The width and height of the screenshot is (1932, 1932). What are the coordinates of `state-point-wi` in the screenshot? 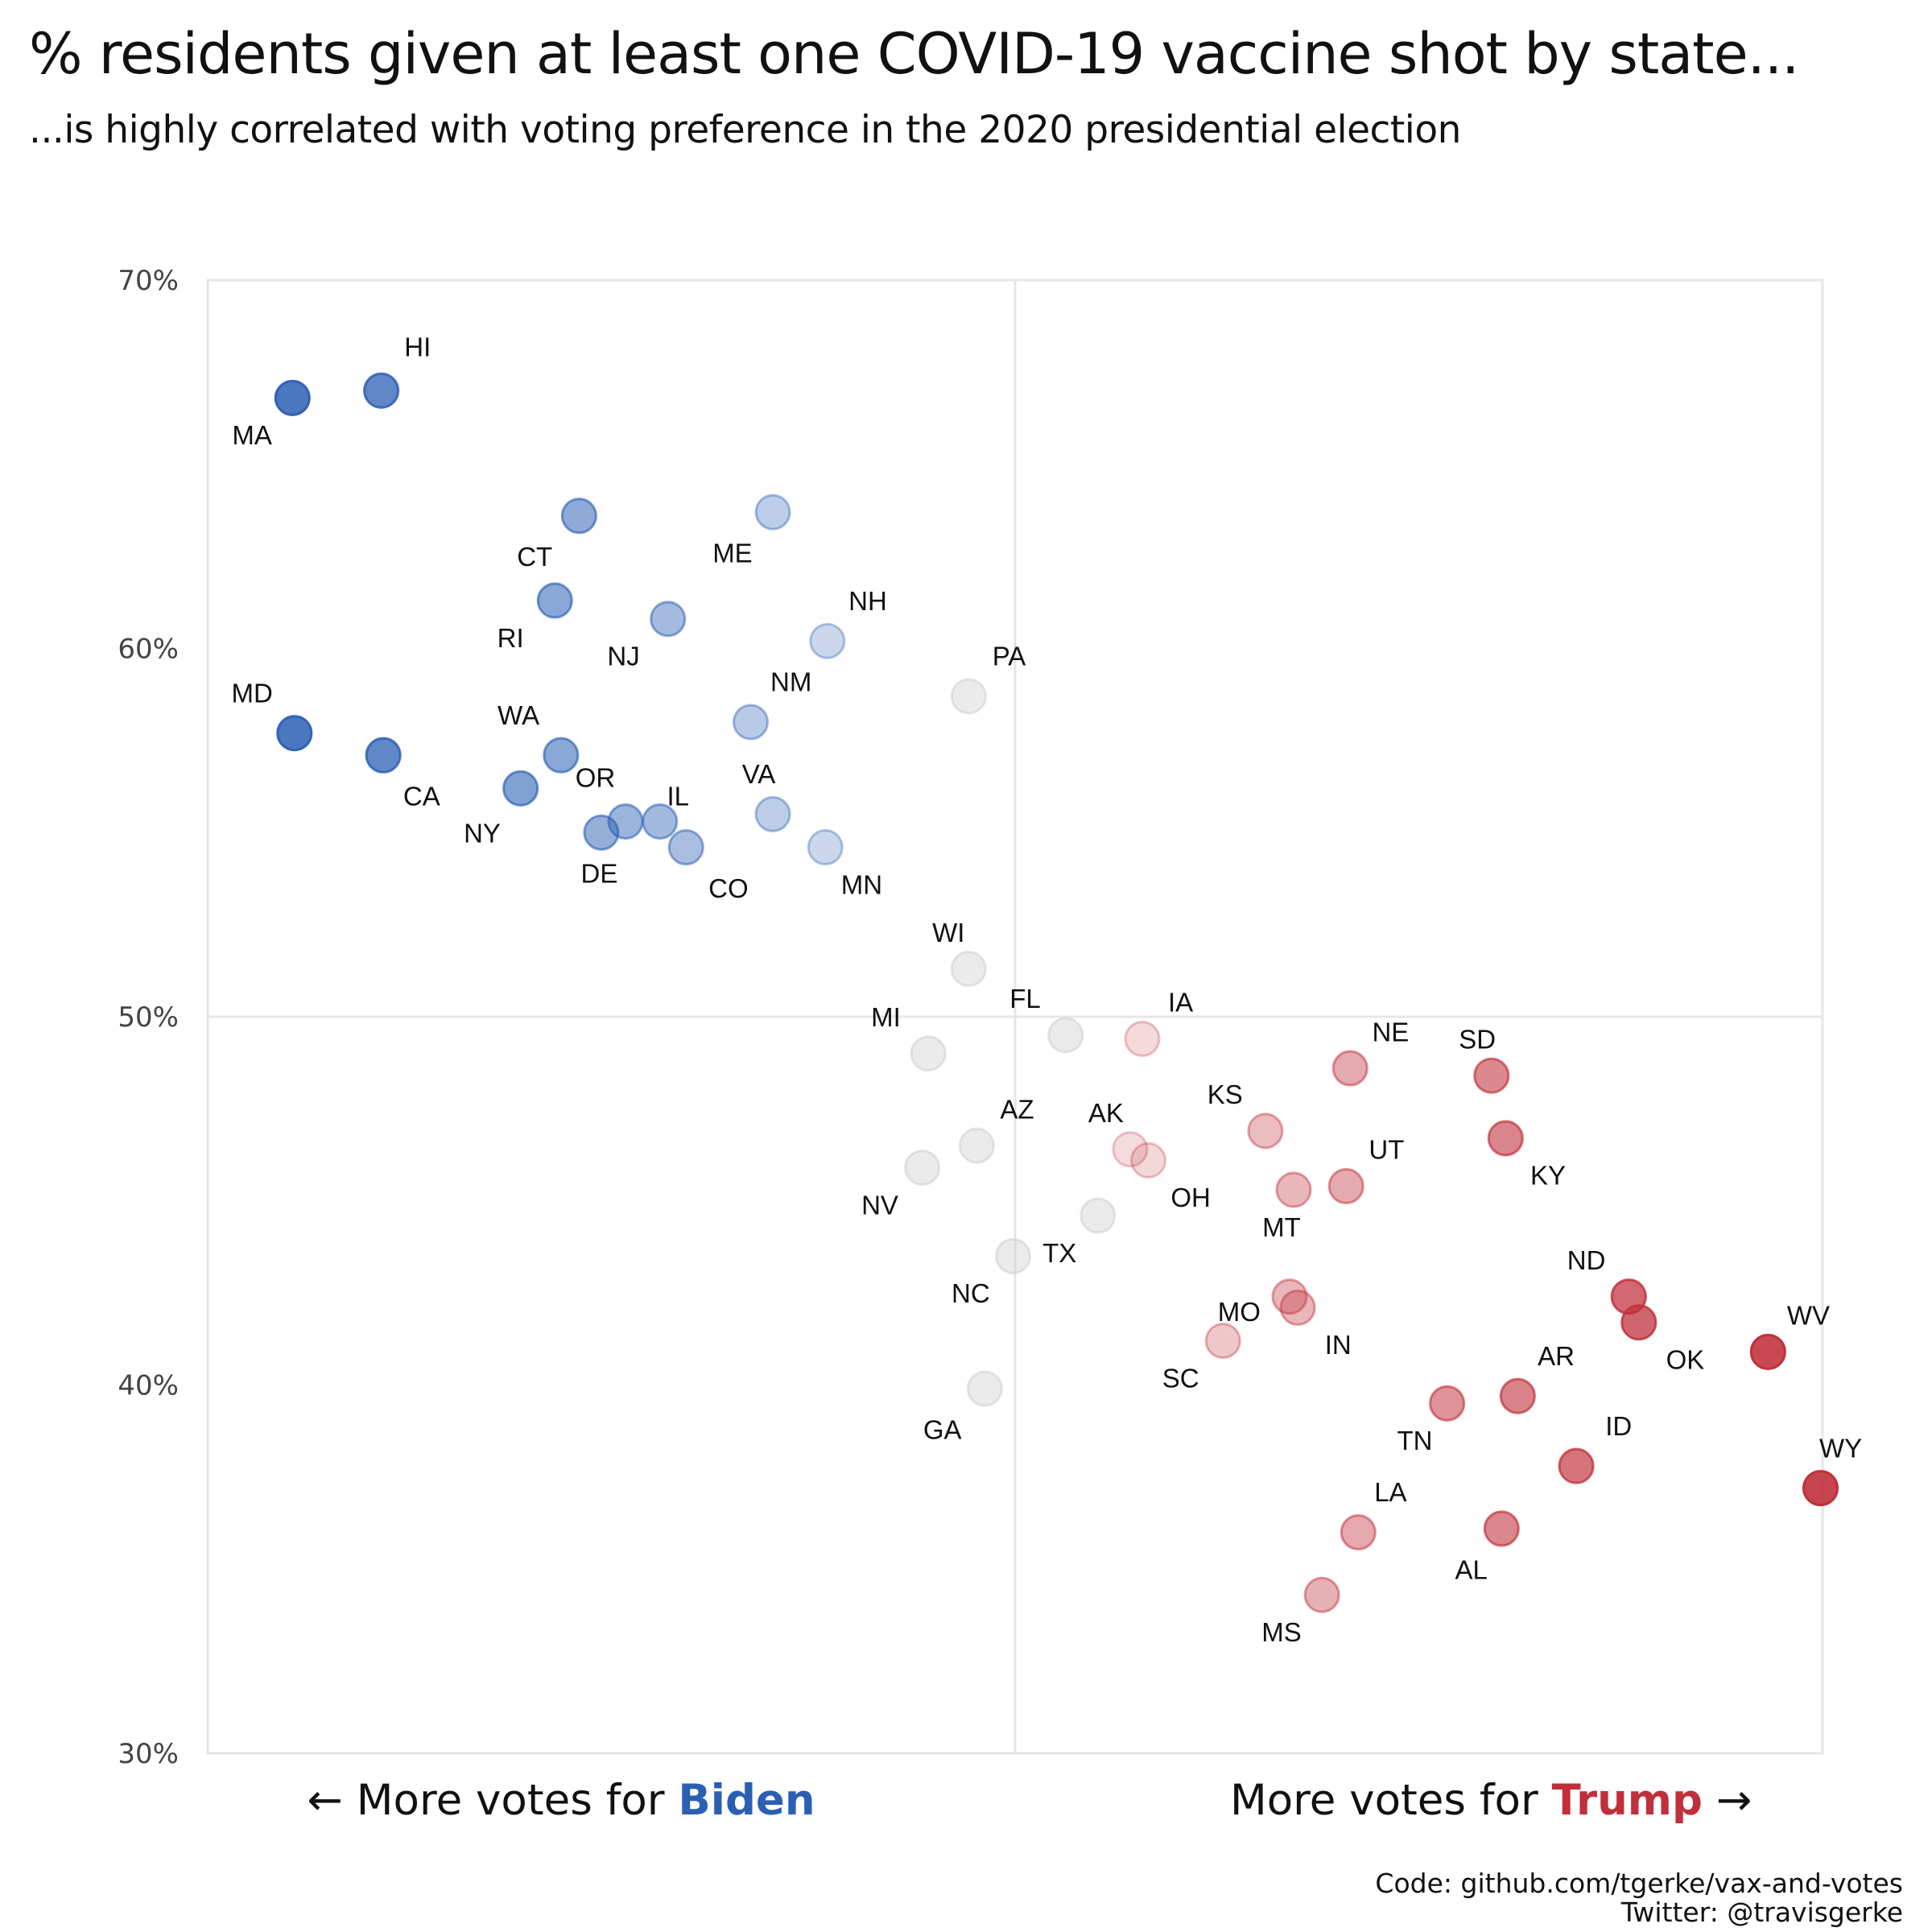 It's located at (968, 969).